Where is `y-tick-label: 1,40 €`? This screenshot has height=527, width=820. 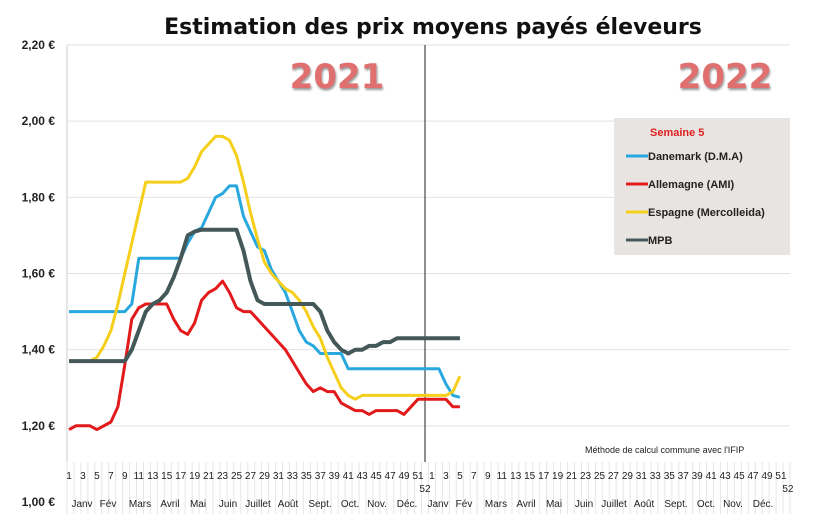
y-tick-label: 1,40 € is located at coordinates (39, 350).